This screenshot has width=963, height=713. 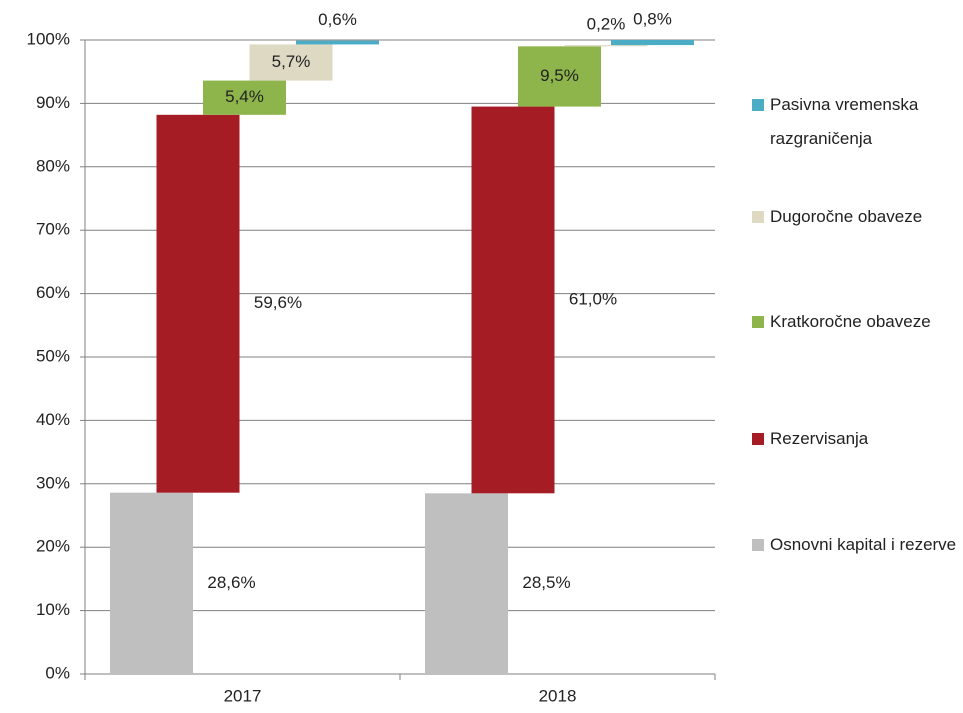 What do you see at coordinates (337, 19) in the screenshot?
I see `data-label: 0,6%` at bounding box center [337, 19].